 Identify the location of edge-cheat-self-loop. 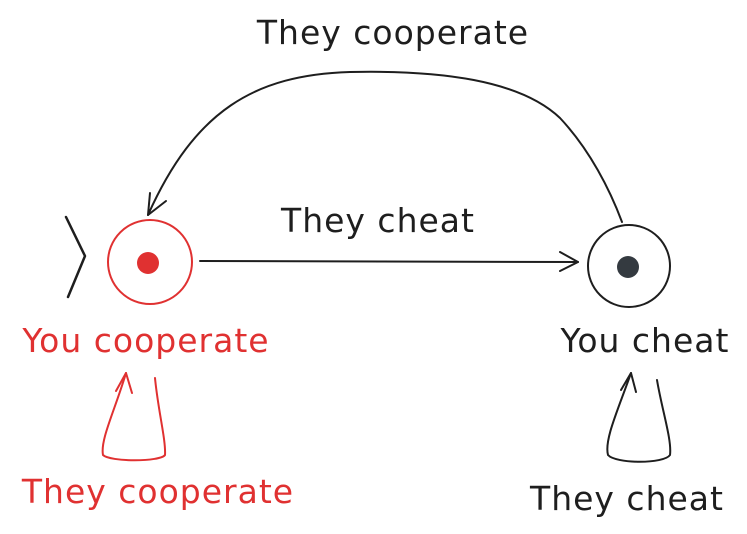
(639, 417).